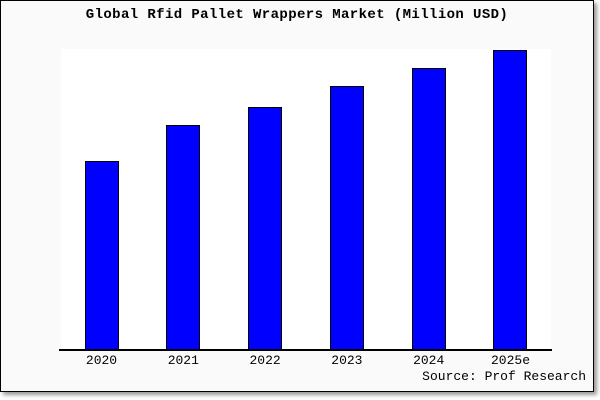 The height and width of the screenshot is (400, 600). I want to click on x-axis-label: 2020, so click(101, 360).